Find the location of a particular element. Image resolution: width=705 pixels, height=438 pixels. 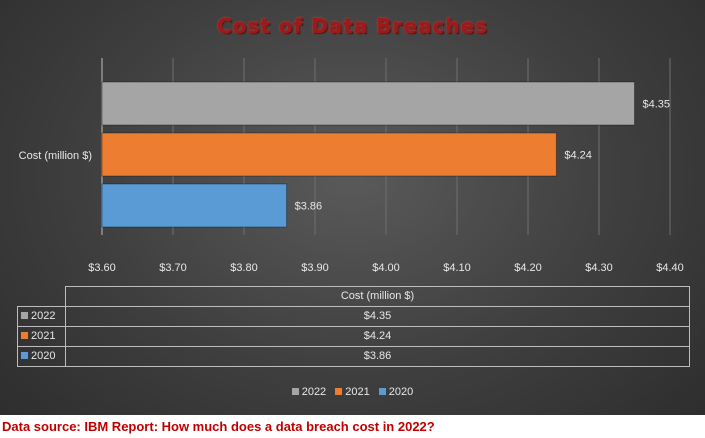

legend: 2022 2021 2020 is located at coordinates (352, 392).